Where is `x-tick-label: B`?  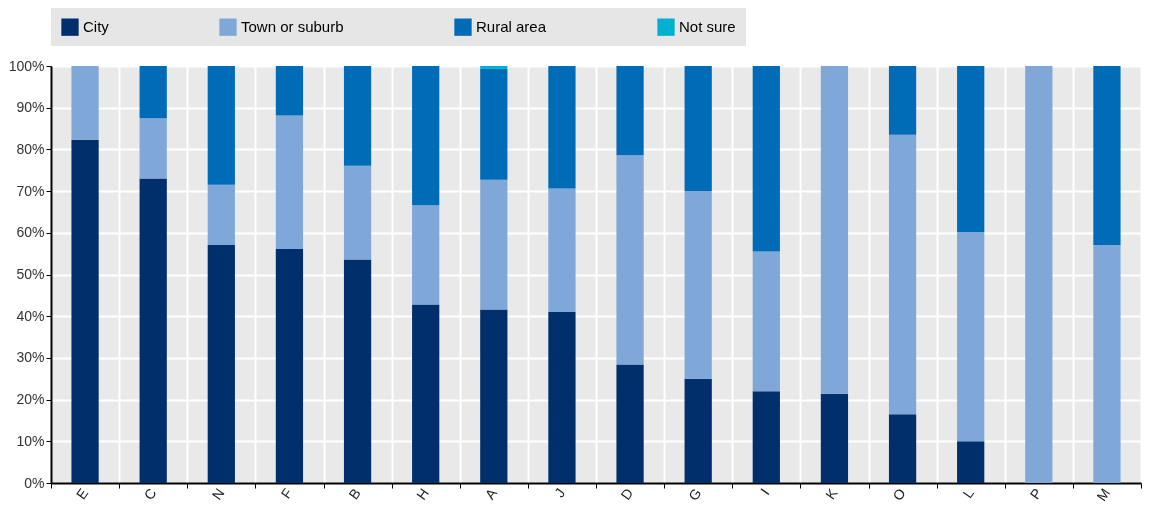
x-tick-label: B is located at coordinates (354, 494).